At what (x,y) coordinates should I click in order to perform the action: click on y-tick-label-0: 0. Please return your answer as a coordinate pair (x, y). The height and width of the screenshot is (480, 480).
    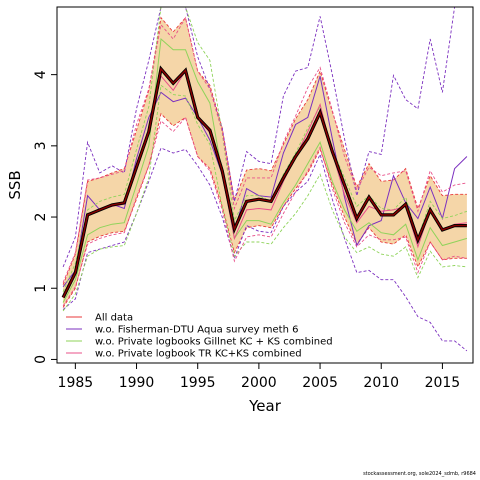
    Looking at the image, I should click on (41, 359).